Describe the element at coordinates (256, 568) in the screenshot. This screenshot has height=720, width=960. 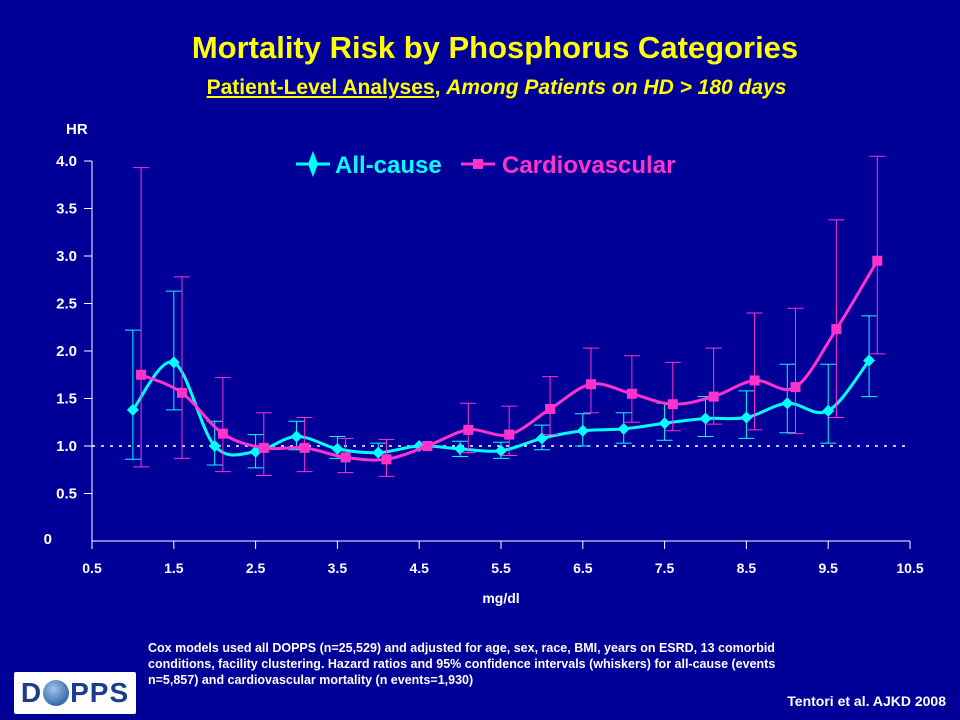
I see `x-tick-label: 2.5` at that location.